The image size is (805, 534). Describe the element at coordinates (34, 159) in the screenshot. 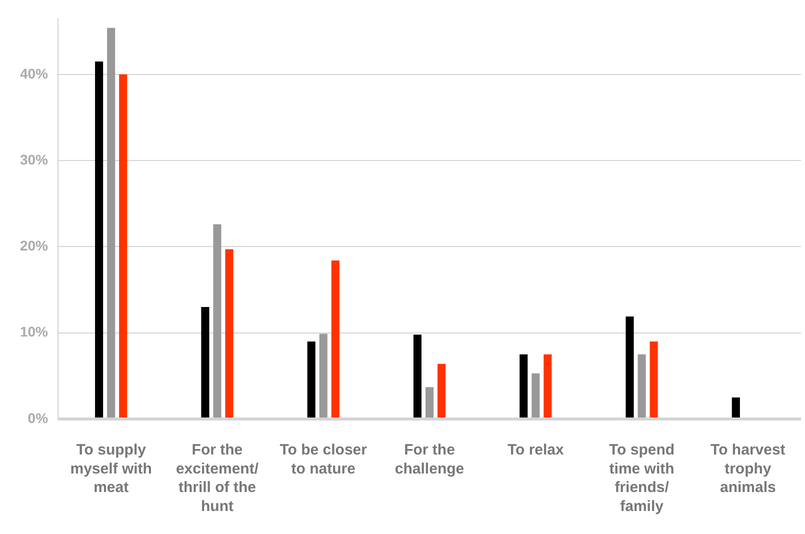

I see `y-tick-label: 30%` at that location.